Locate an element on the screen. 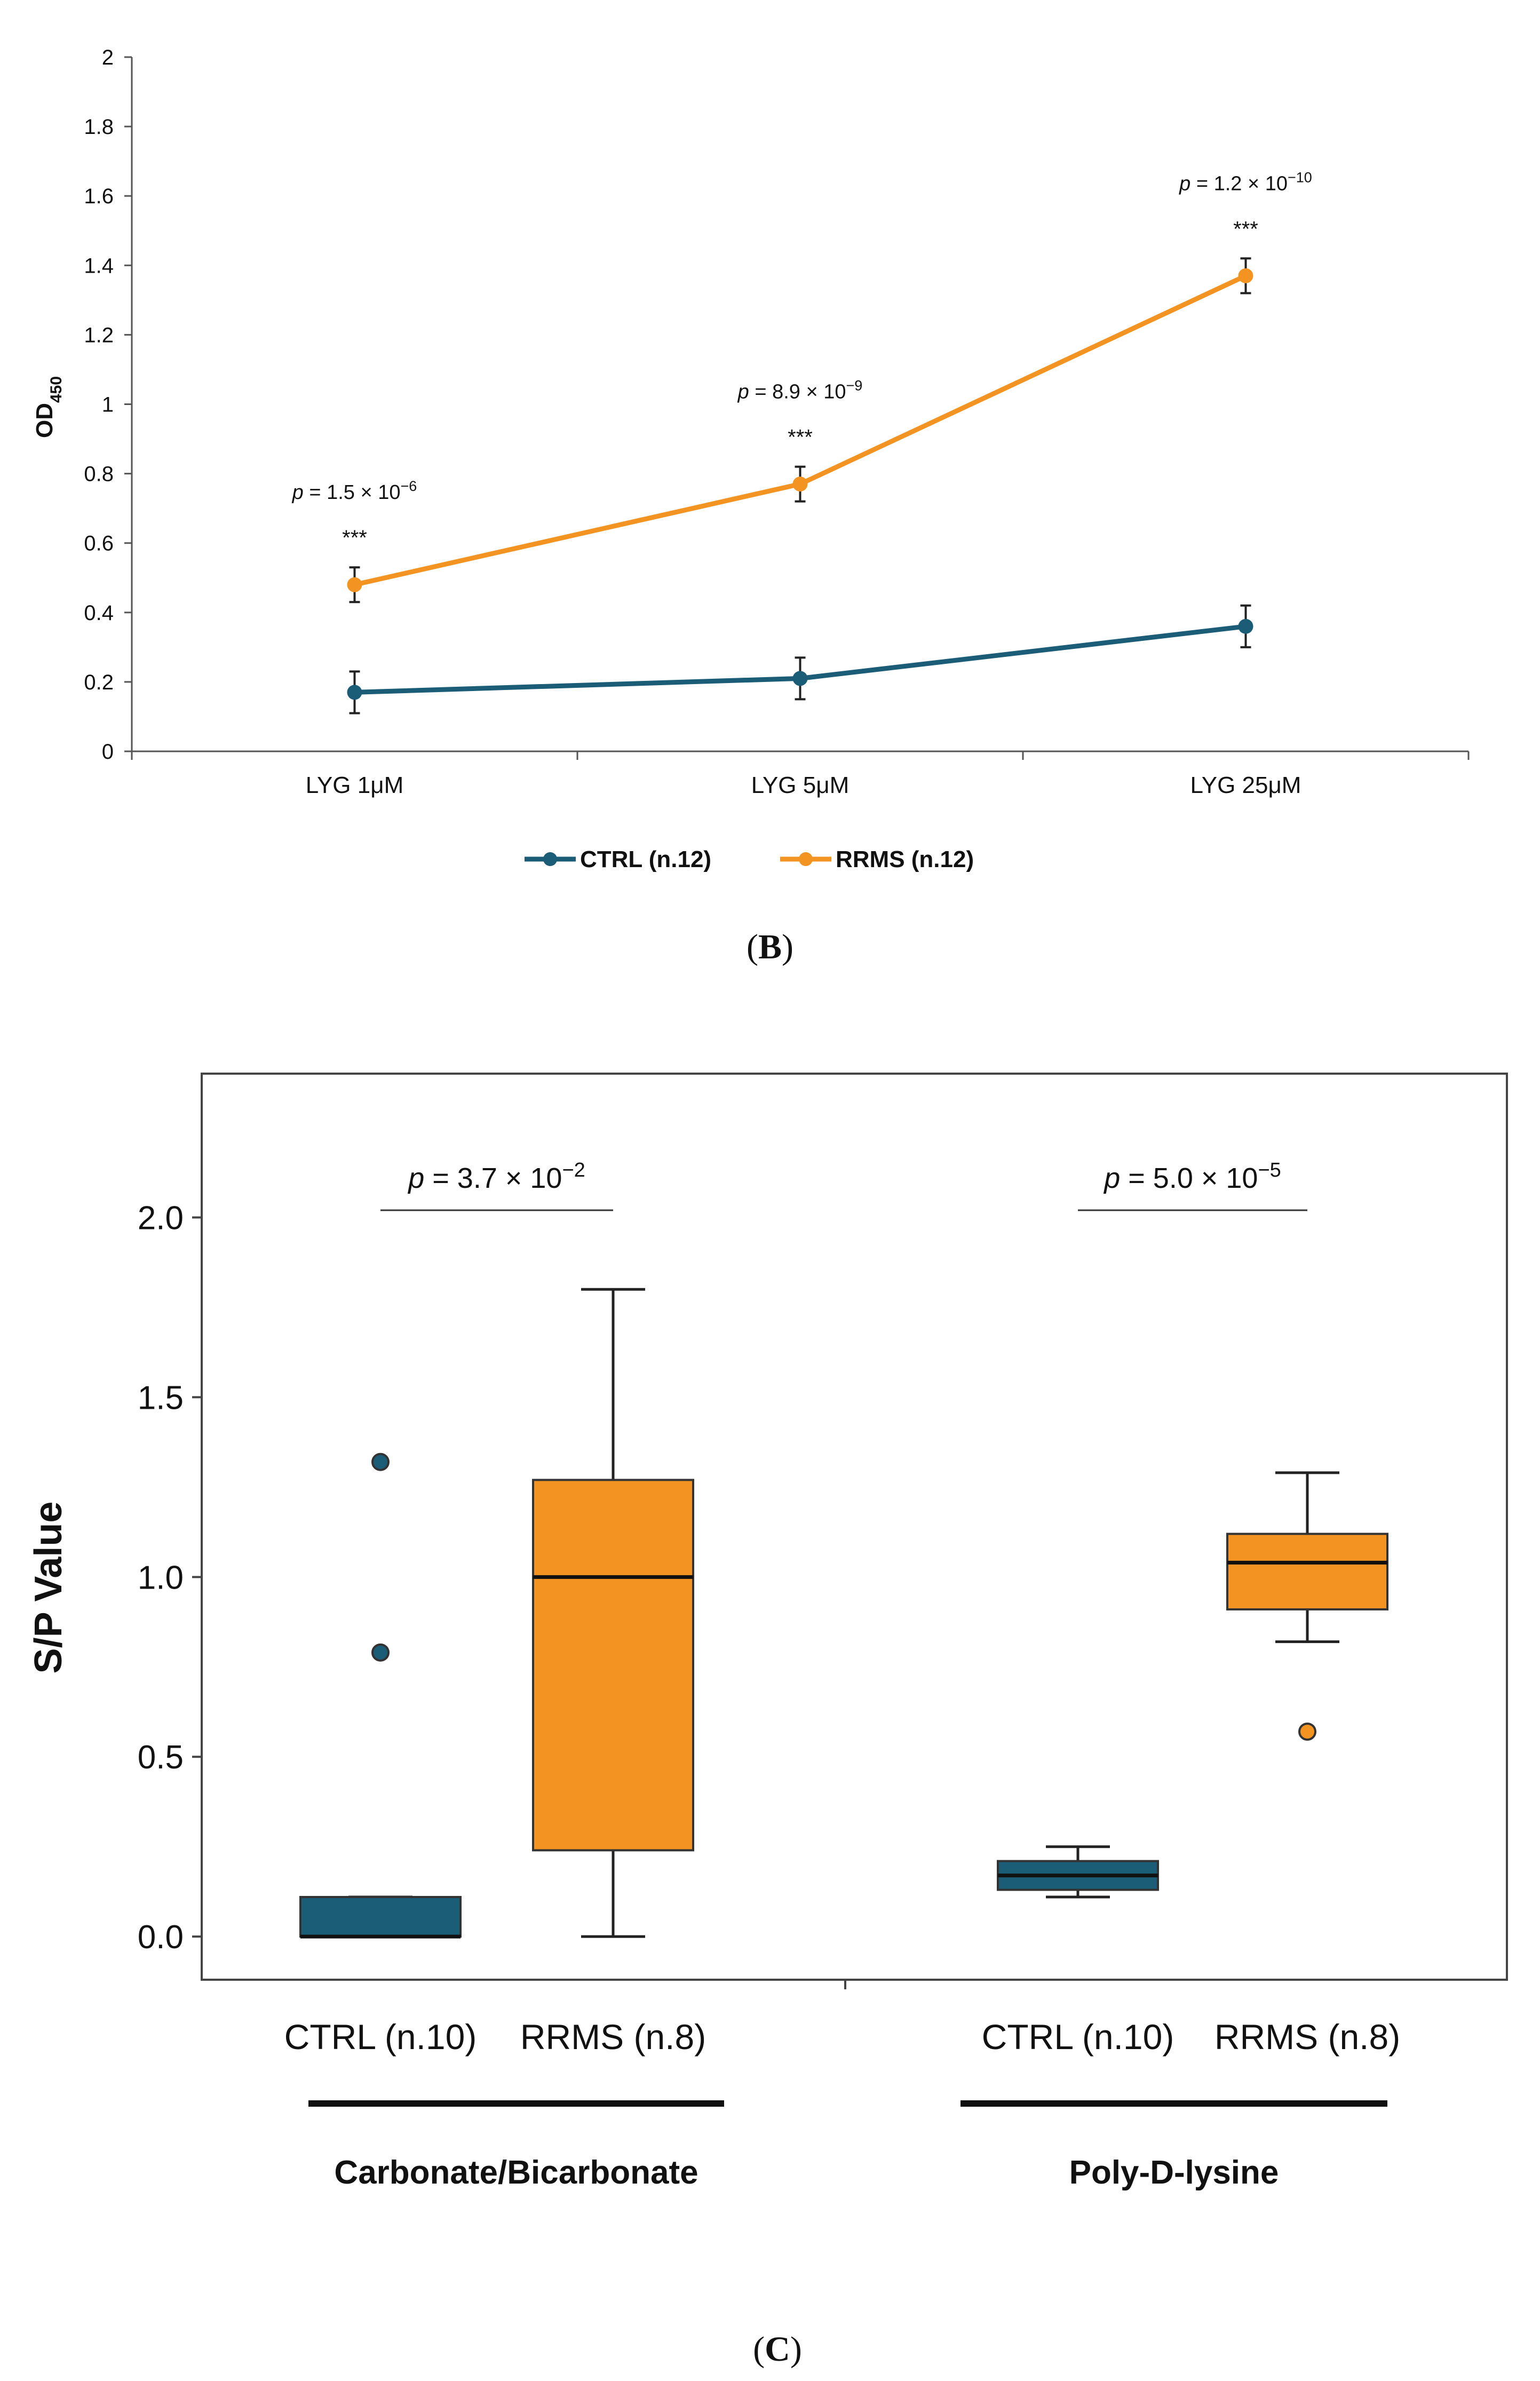  comparison-p-value-p-exponent: −2 is located at coordinates (573, 1170).